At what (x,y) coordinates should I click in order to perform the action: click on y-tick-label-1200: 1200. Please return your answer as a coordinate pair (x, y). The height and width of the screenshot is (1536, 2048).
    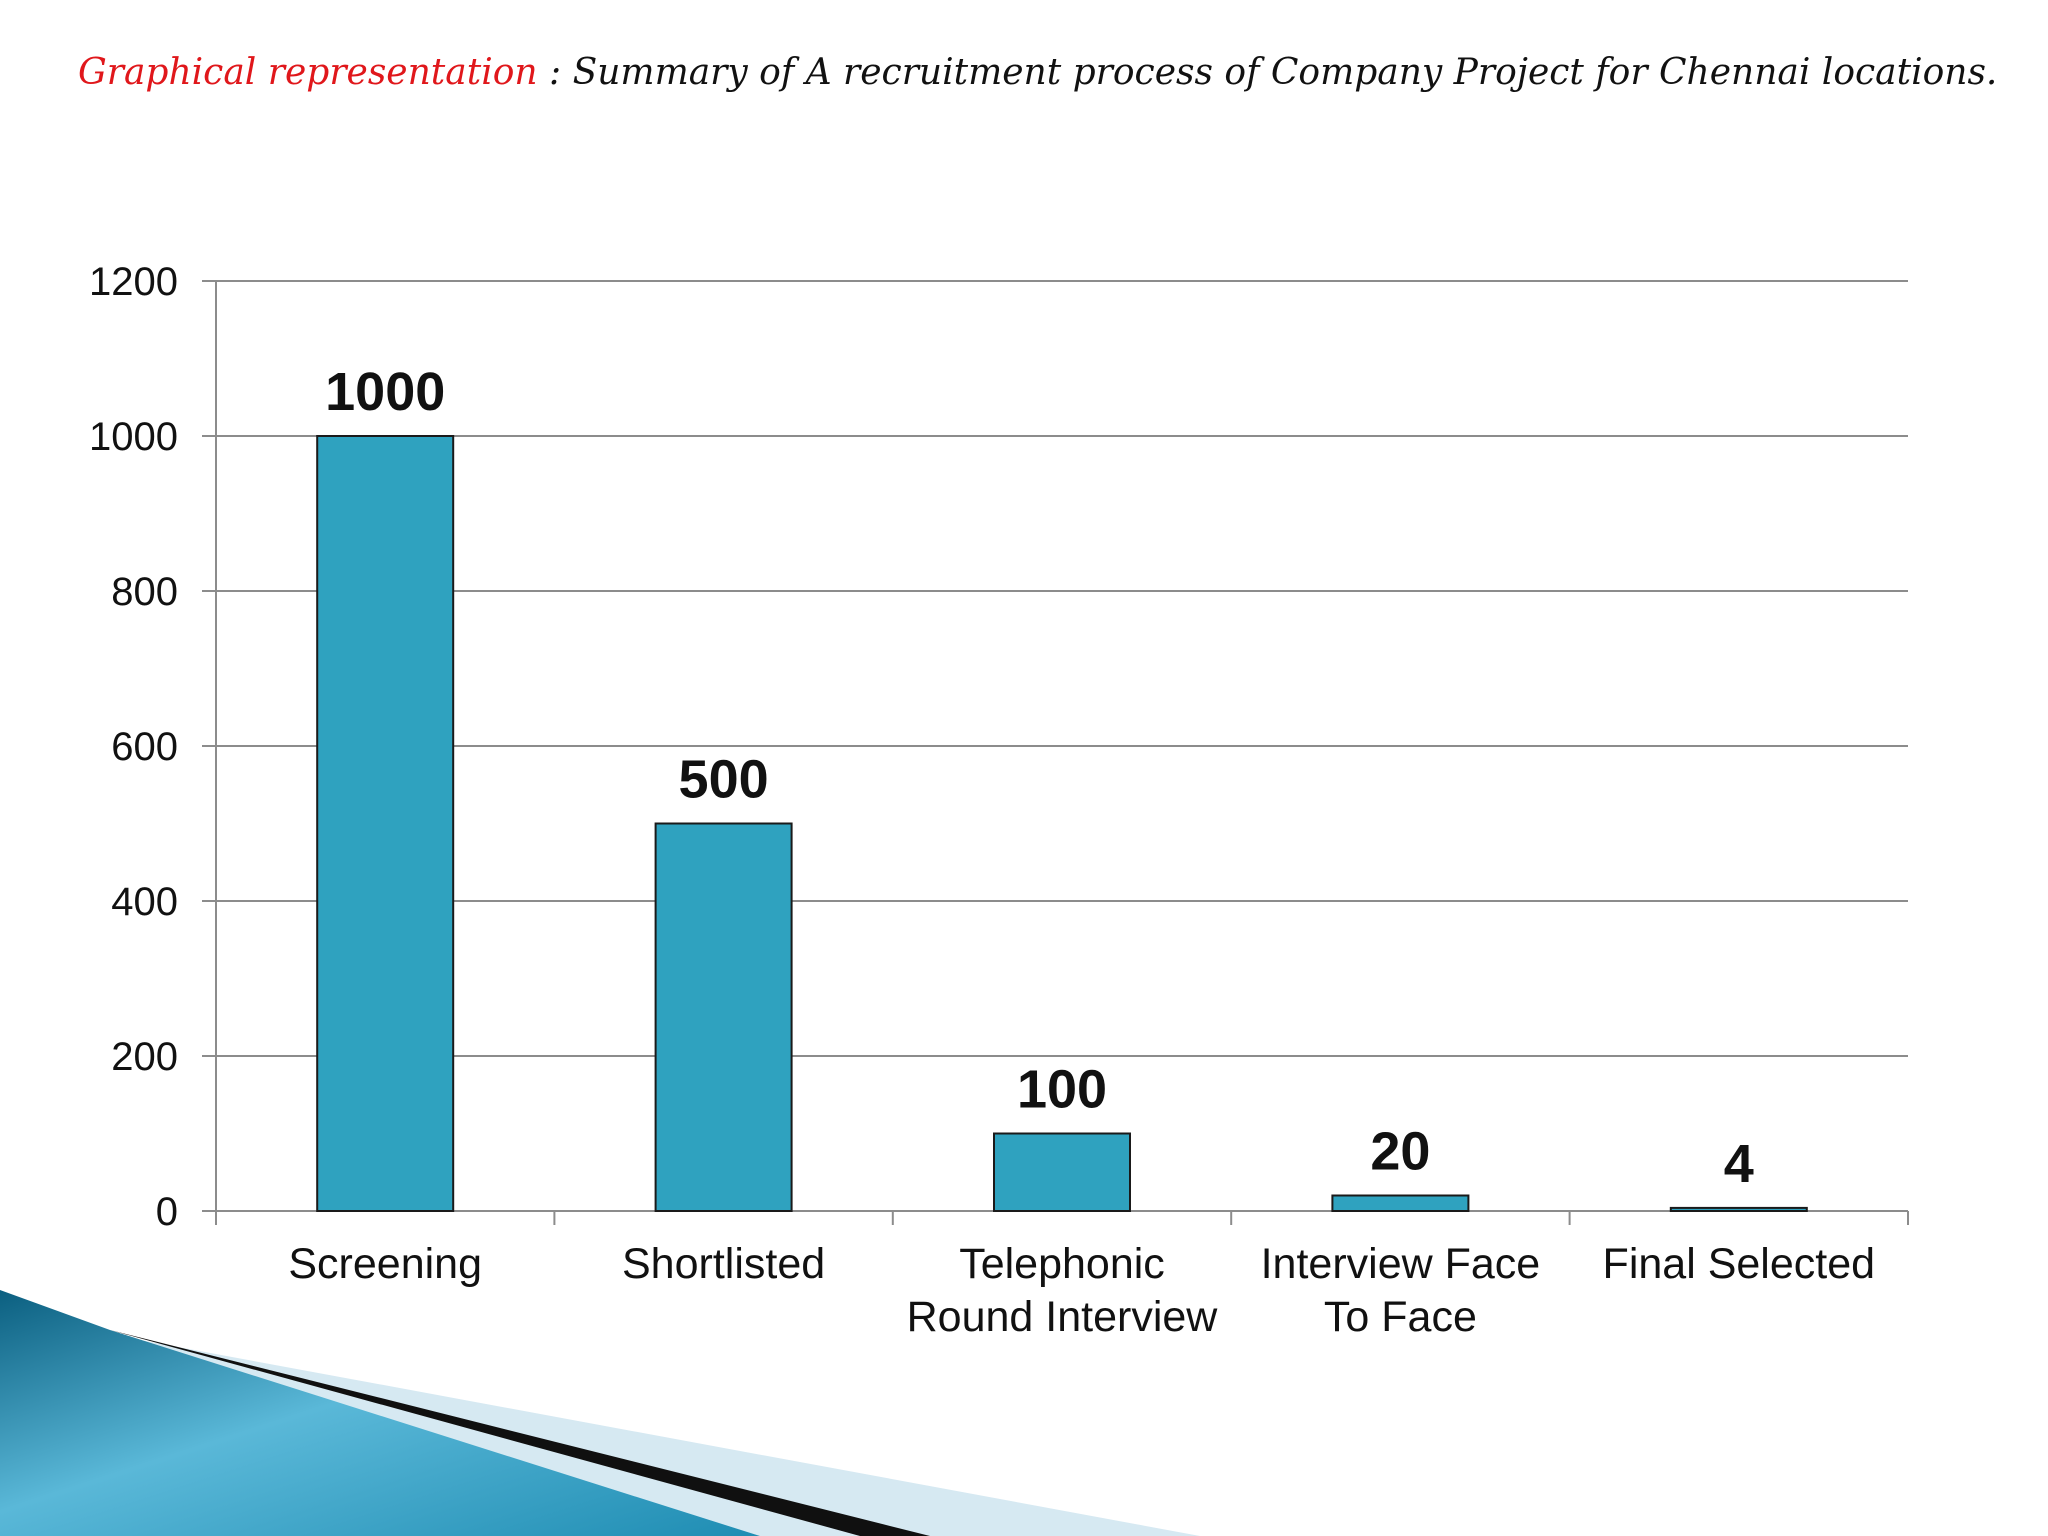
    Looking at the image, I should click on (133, 282).